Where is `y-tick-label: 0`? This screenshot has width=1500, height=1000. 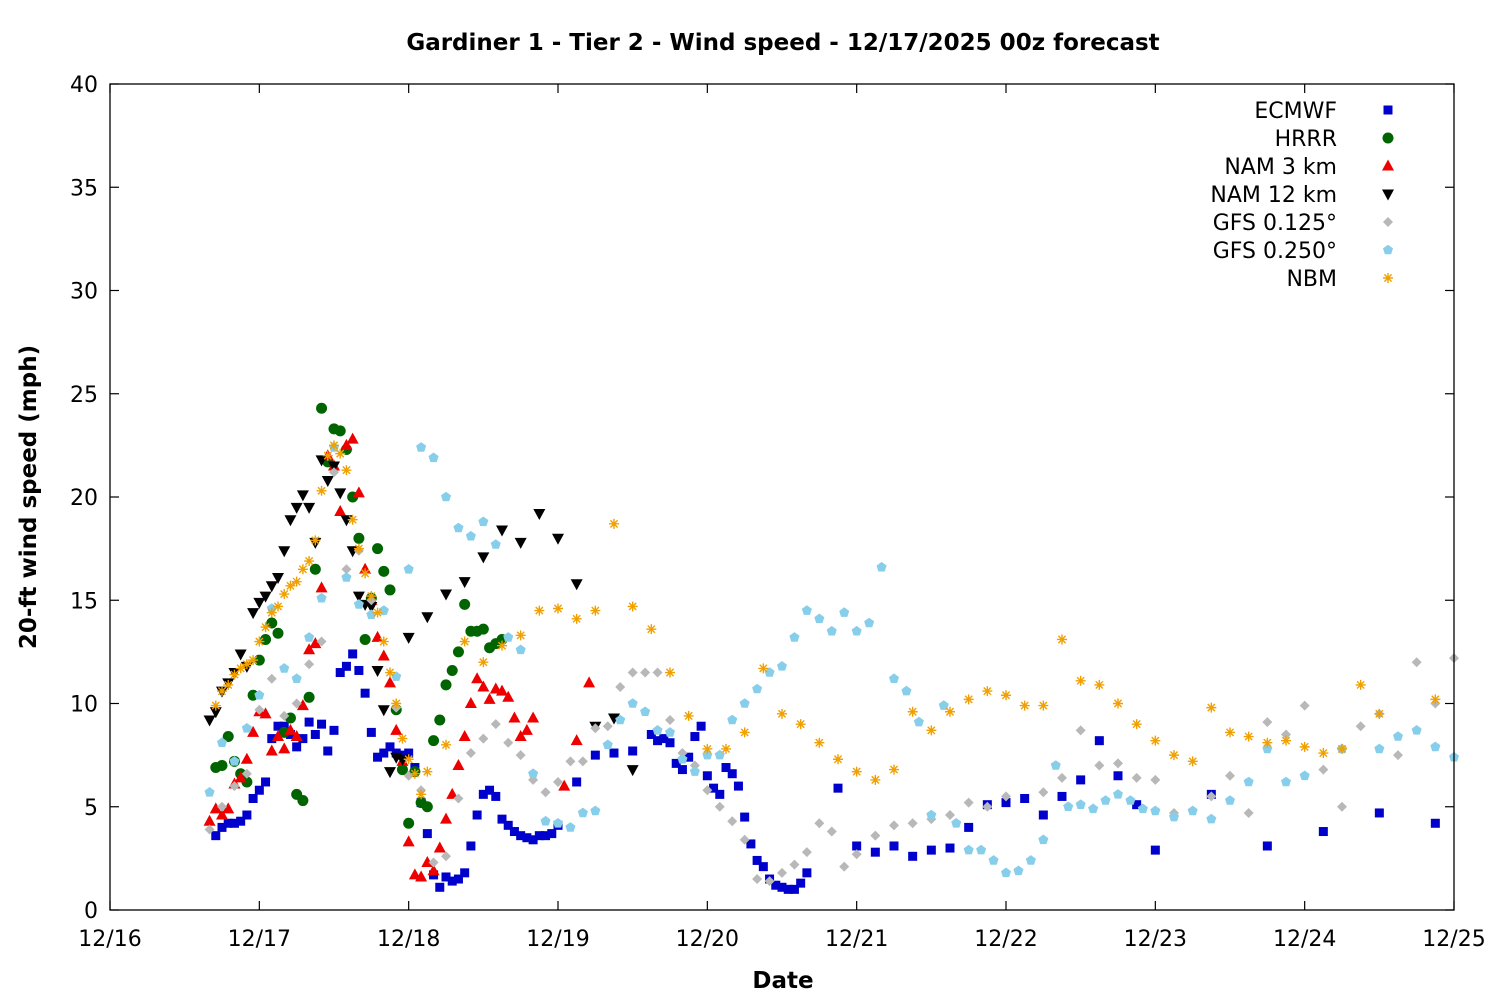 y-tick-label: 0 is located at coordinates (91, 911).